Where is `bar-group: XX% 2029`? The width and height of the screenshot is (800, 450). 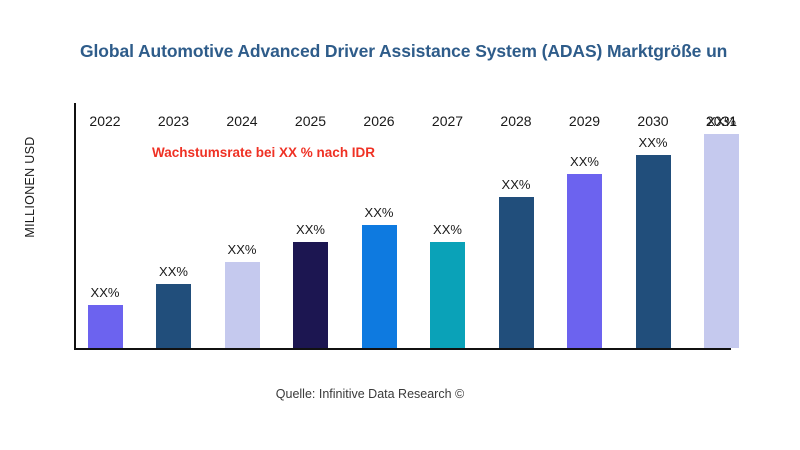
bar-group: XX% 2029 is located at coordinates (584, 225).